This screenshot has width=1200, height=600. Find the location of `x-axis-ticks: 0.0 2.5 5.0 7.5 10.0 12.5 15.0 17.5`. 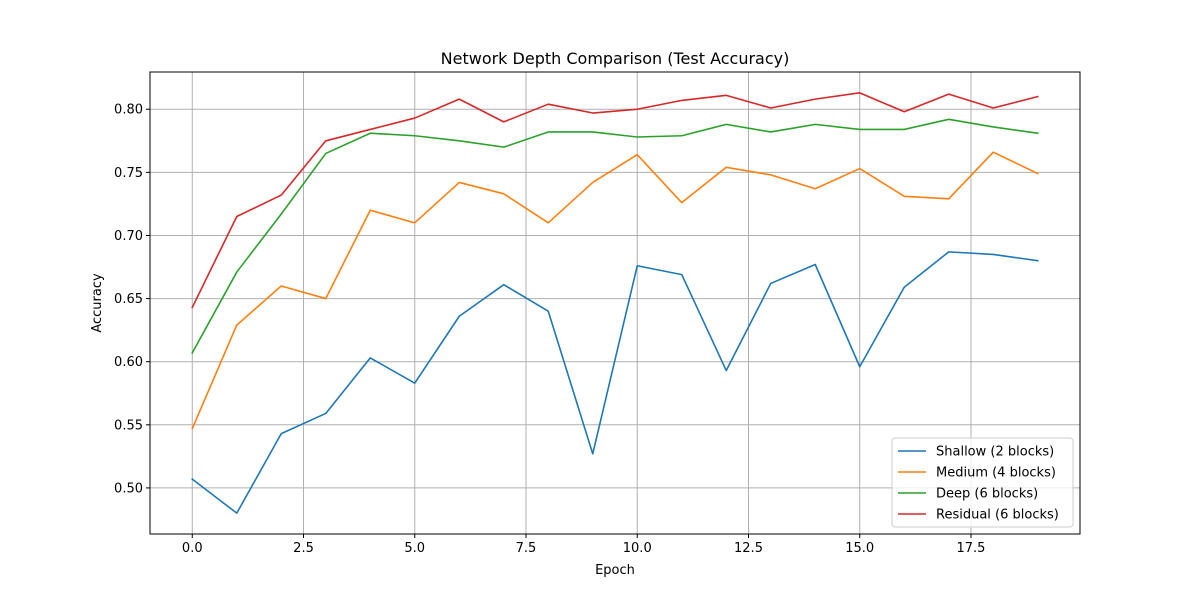

x-axis-ticks: 0.0 2.5 5.0 7.5 10.0 12.5 15.0 17.5 is located at coordinates (584, 545).